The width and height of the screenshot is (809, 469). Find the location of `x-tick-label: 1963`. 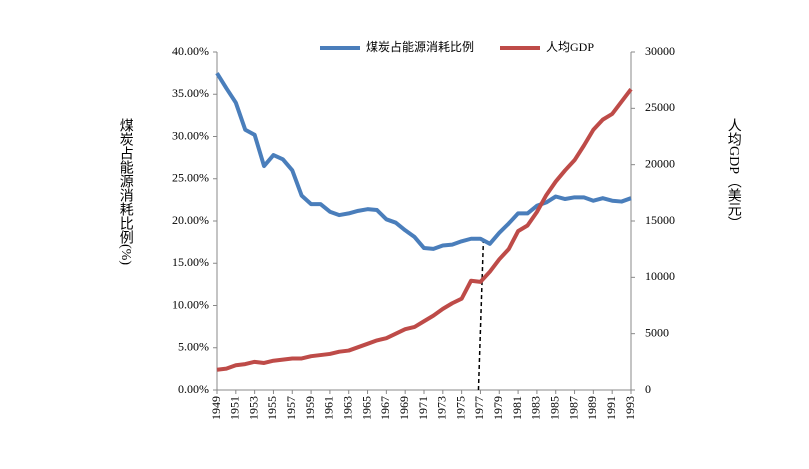

x-tick-label: 1963 is located at coordinates (347, 408).